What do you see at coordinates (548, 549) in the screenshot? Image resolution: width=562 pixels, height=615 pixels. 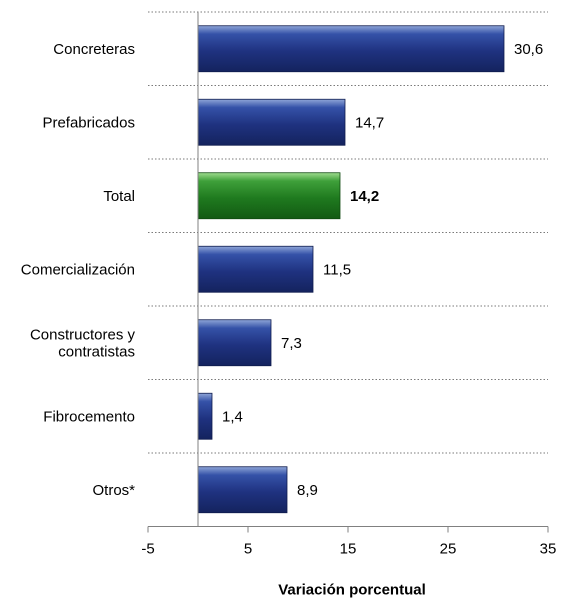 I see `x-tick-label: 35` at bounding box center [548, 549].